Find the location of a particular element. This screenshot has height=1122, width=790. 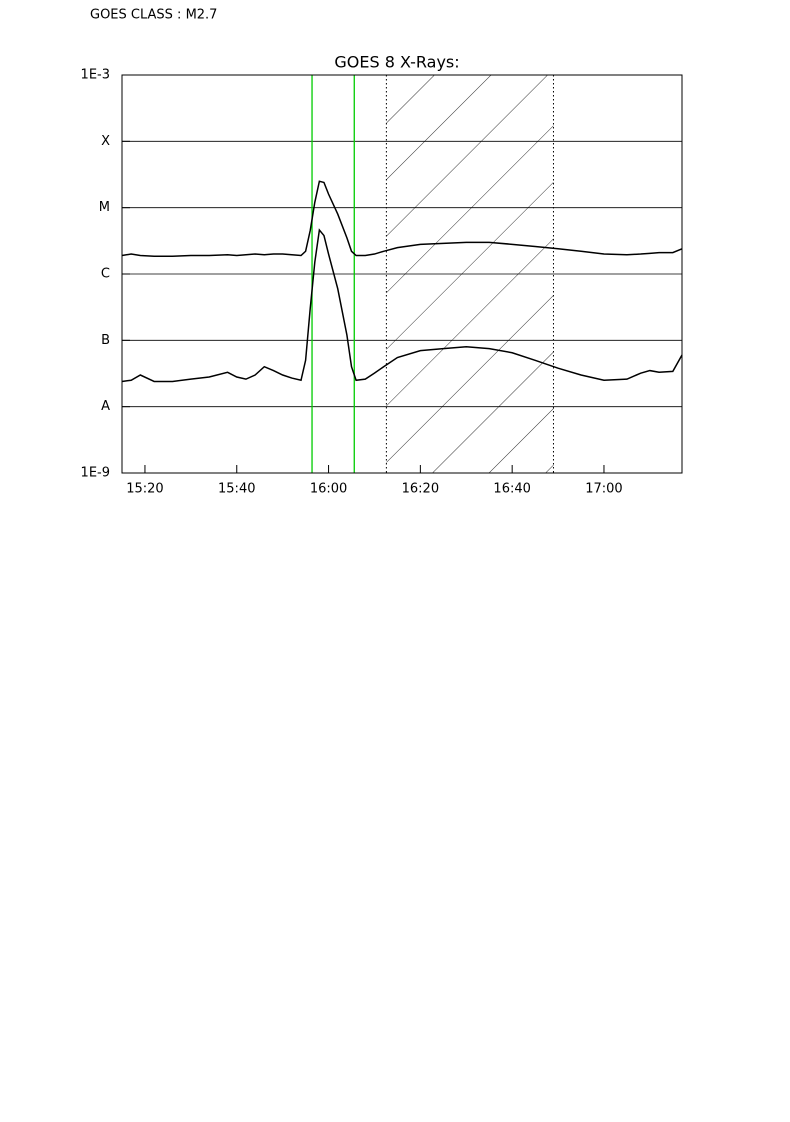

x-tick-label: 15:40 is located at coordinates (236, 489).